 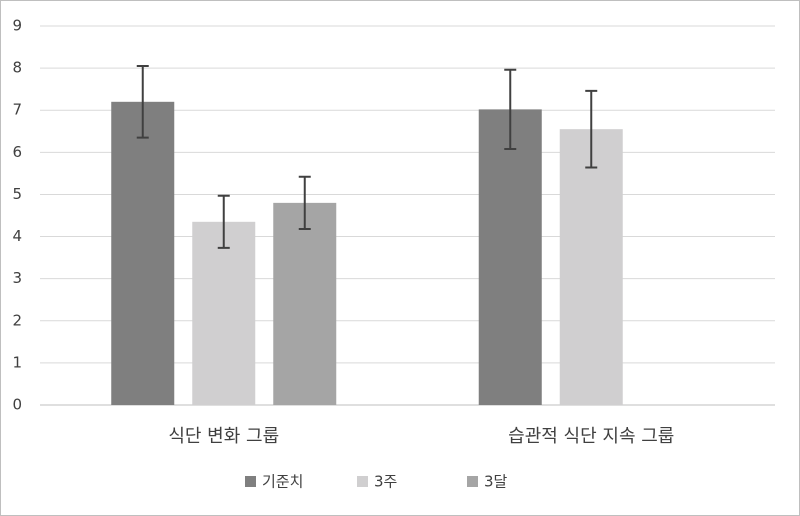 I want to click on y-tick-label: 1, so click(x=17, y=362).